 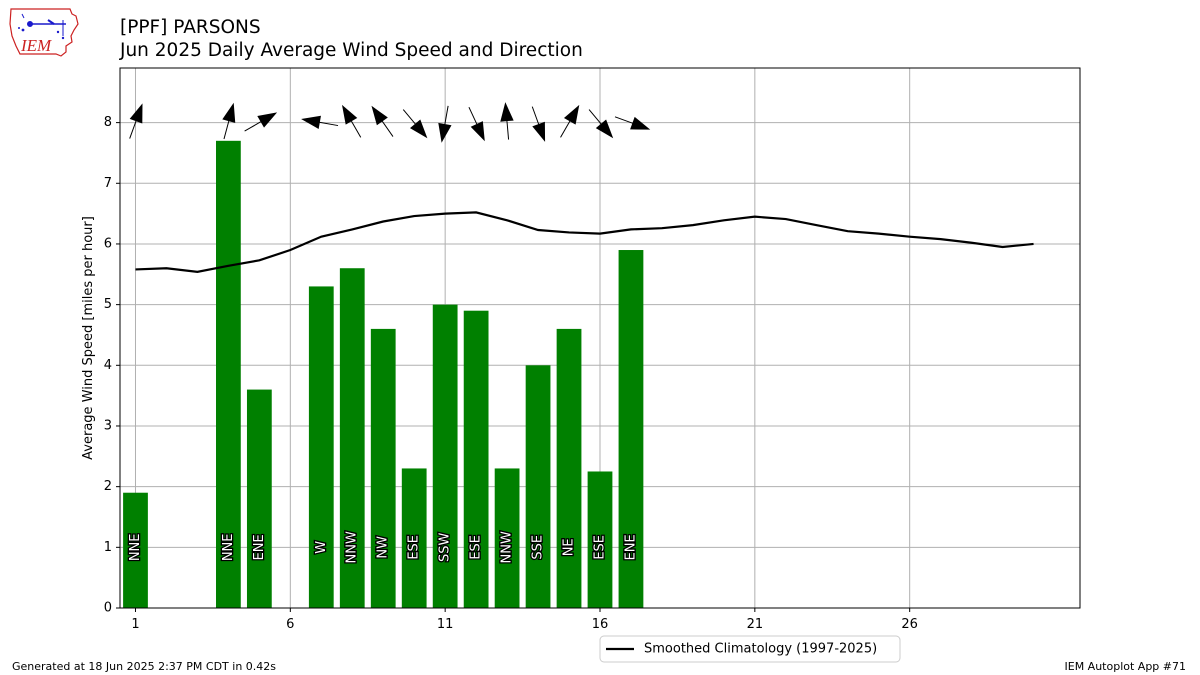 I want to click on app-credit: IEM Autoplot App #71, so click(x=1125, y=666).